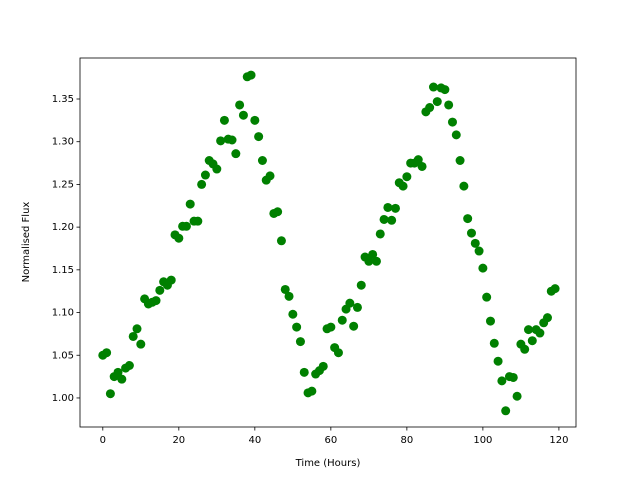  What do you see at coordinates (330, 440) in the screenshot?
I see `x-tick-label: 60` at bounding box center [330, 440].